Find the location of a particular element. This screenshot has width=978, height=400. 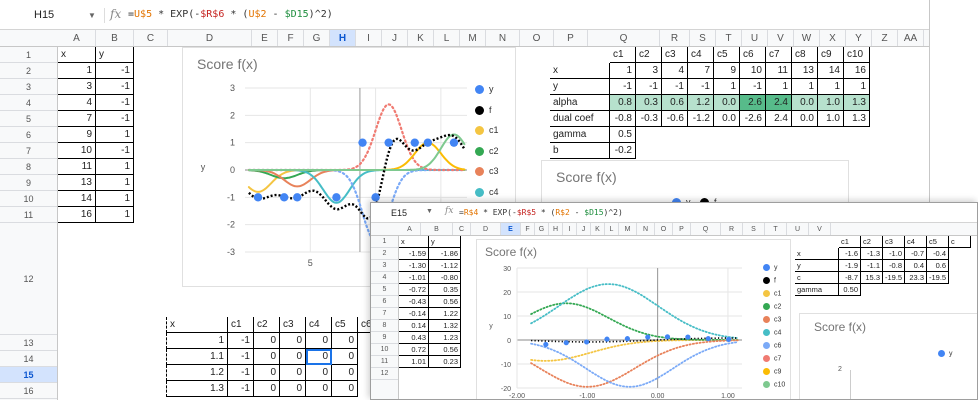

table-cell: 0.0 is located at coordinates (727, 103).